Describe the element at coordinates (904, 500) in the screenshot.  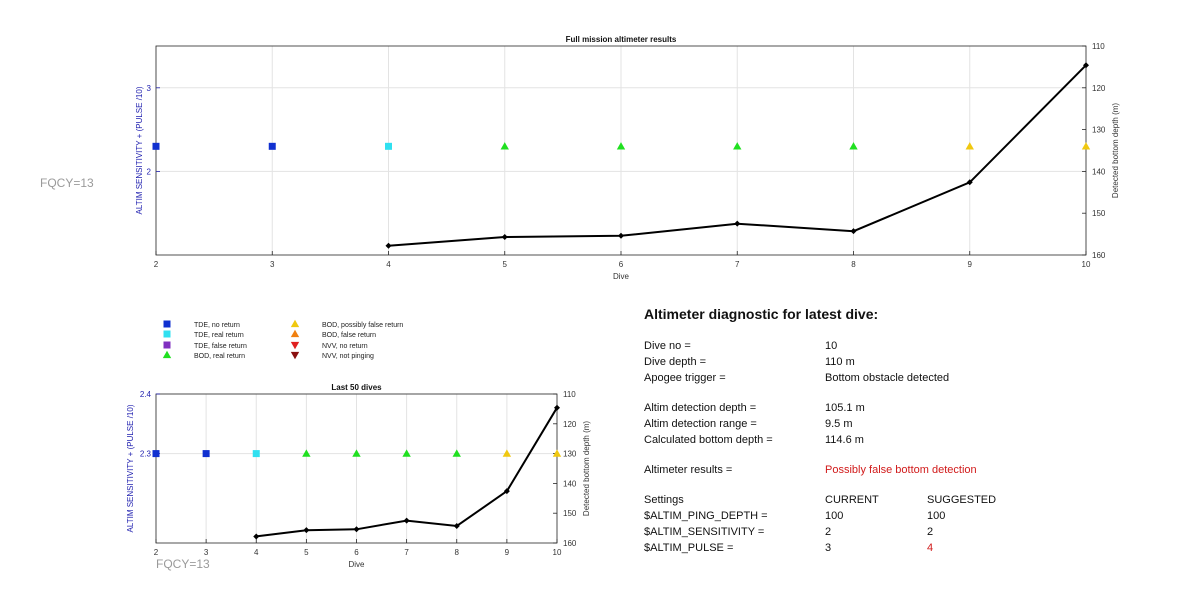
I see `settings-header-row: Settings CURRENT SUGGESTED` at that location.